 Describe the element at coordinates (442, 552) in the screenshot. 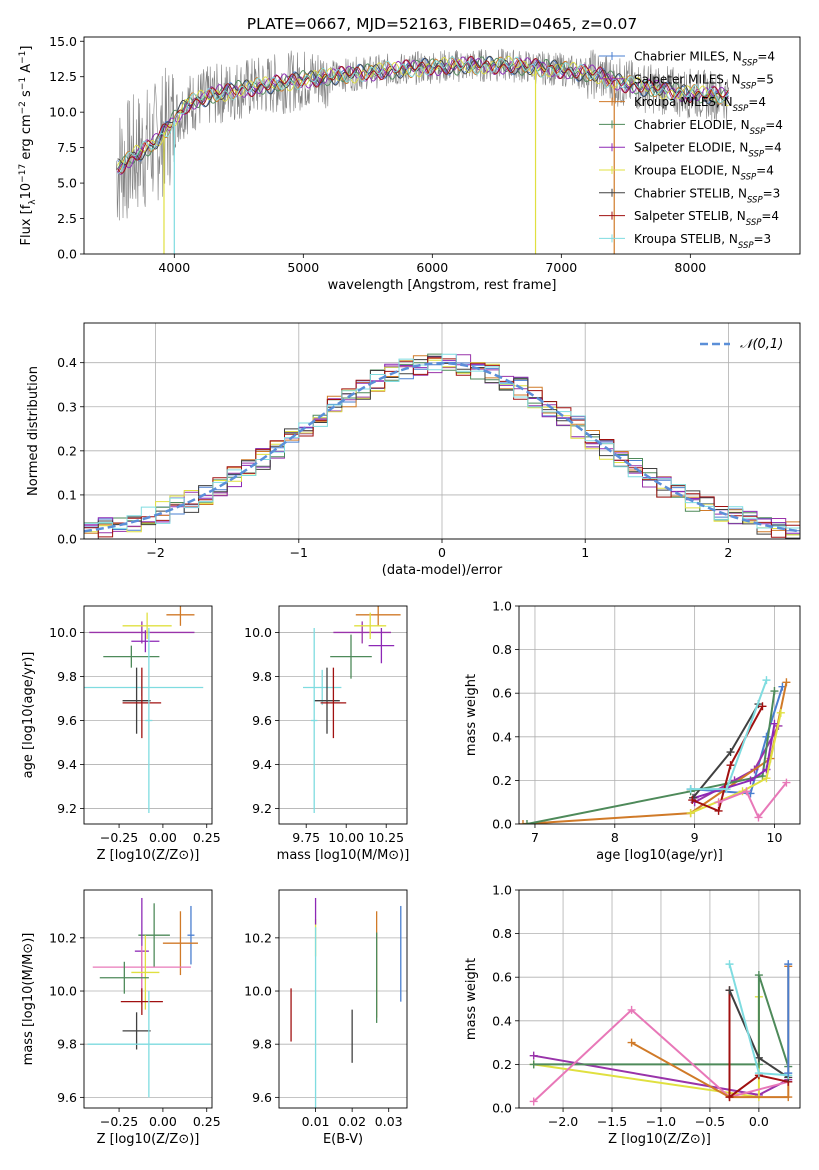

I see `x-tick-label: 0` at that location.